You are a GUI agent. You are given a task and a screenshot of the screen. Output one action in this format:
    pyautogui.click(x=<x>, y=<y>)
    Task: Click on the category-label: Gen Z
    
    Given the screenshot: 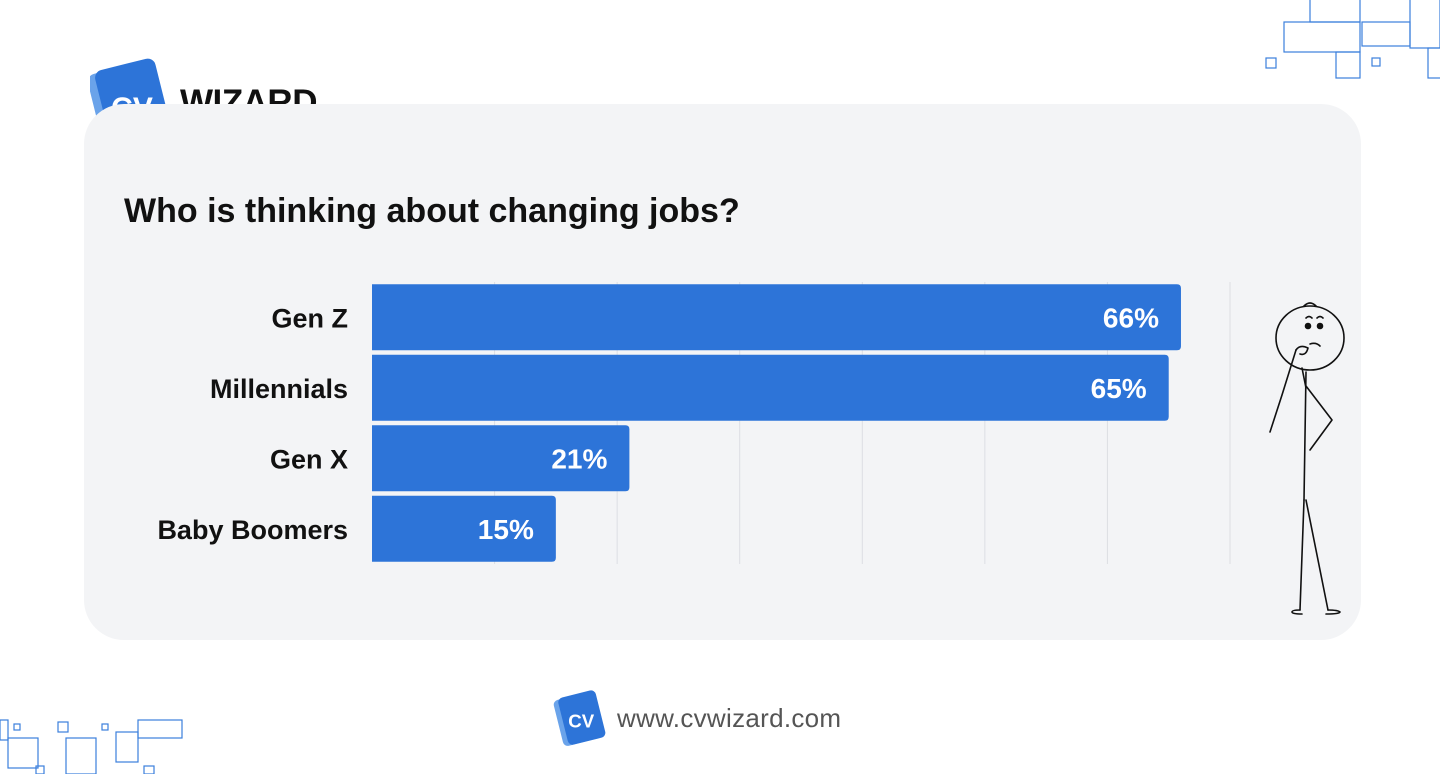 What is the action you would take?
    pyautogui.click(x=309, y=318)
    